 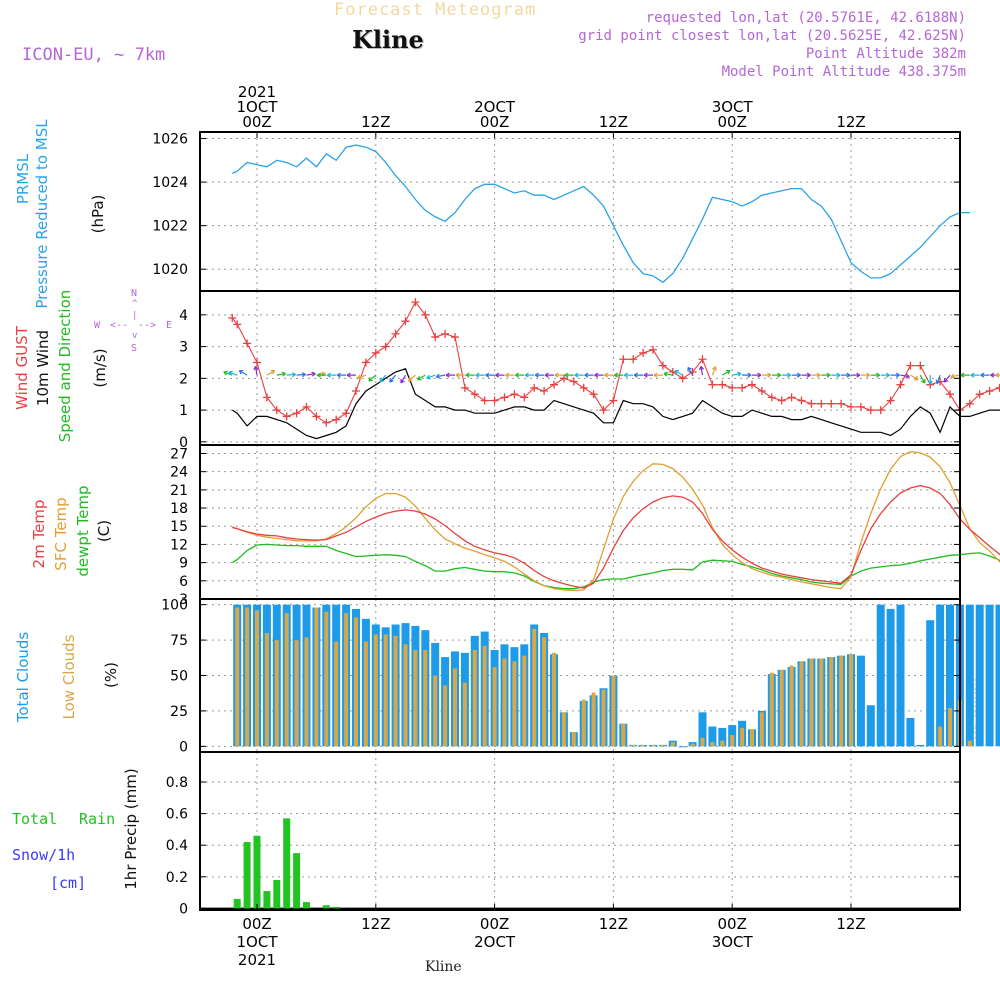 I want to click on y-tick-label: 3, so click(x=183, y=600).